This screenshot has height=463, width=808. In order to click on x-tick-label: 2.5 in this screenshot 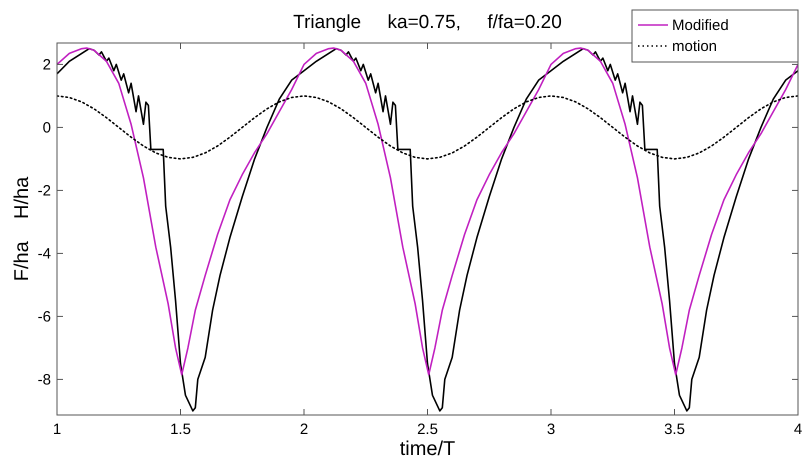, I will do `click(427, 429)`.